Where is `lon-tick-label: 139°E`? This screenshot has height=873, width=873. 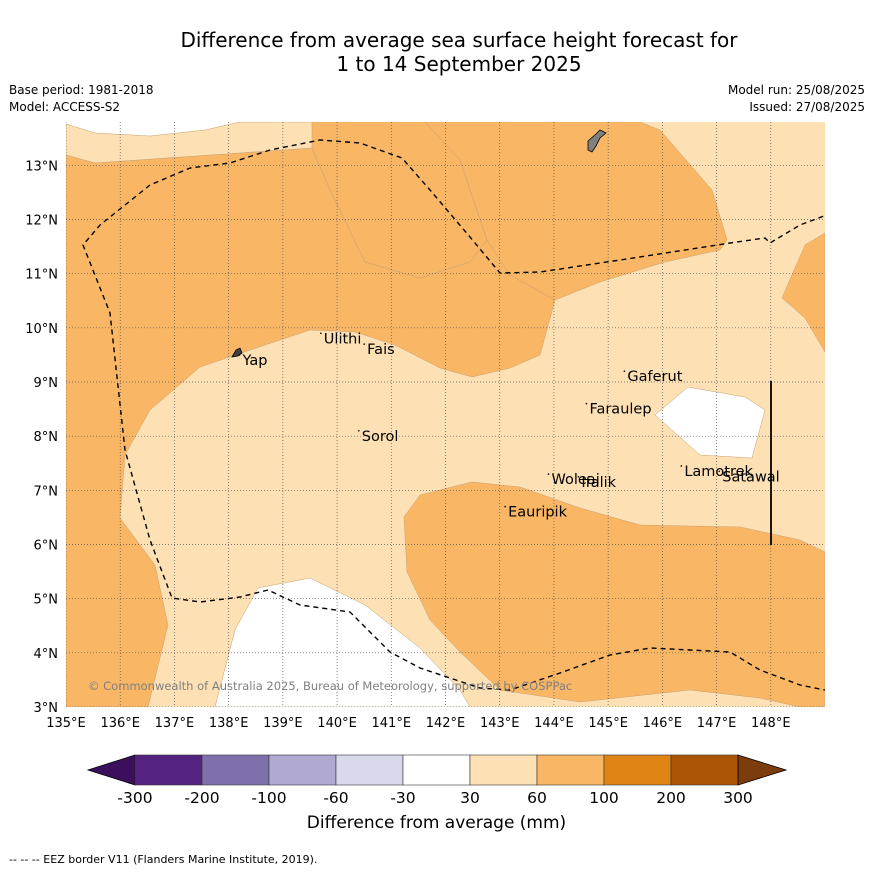
lon-tick-label: 139°E is located at coordinates (283, 723).